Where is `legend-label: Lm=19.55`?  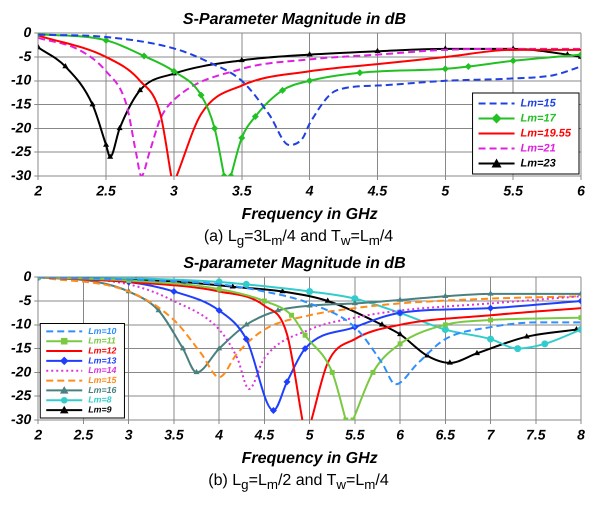 legend-label: Lm=19.55 is located at coordinates (546, 134).